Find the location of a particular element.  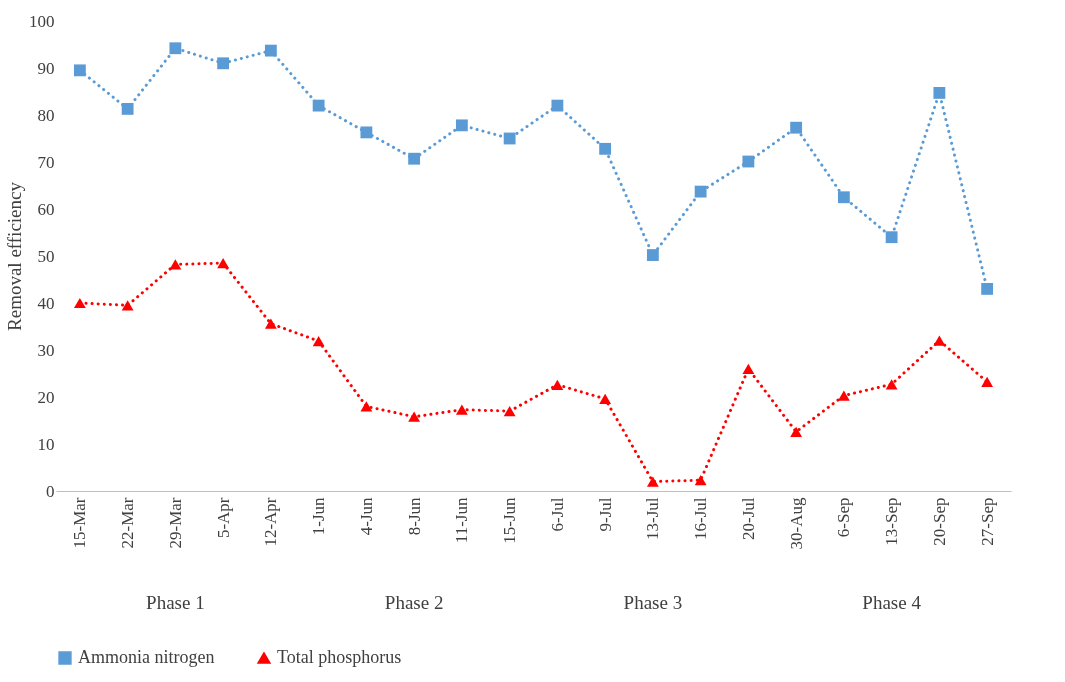

text: Phase 1 is located at coordinates (175, 602).